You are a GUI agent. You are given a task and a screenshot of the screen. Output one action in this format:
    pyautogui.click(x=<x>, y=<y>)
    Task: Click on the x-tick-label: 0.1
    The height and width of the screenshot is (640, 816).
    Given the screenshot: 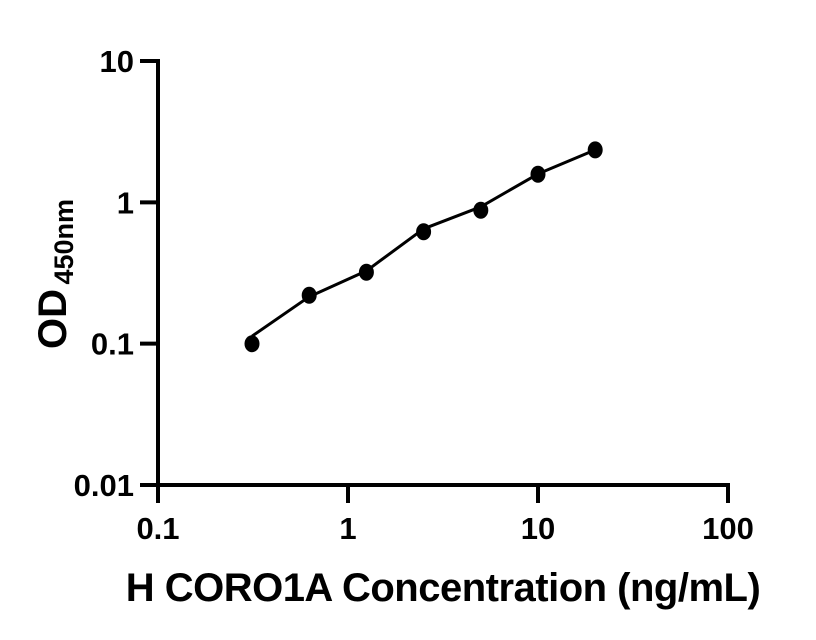 What is the action you would take?
    pyautogui.click(x=157, y=528)
    